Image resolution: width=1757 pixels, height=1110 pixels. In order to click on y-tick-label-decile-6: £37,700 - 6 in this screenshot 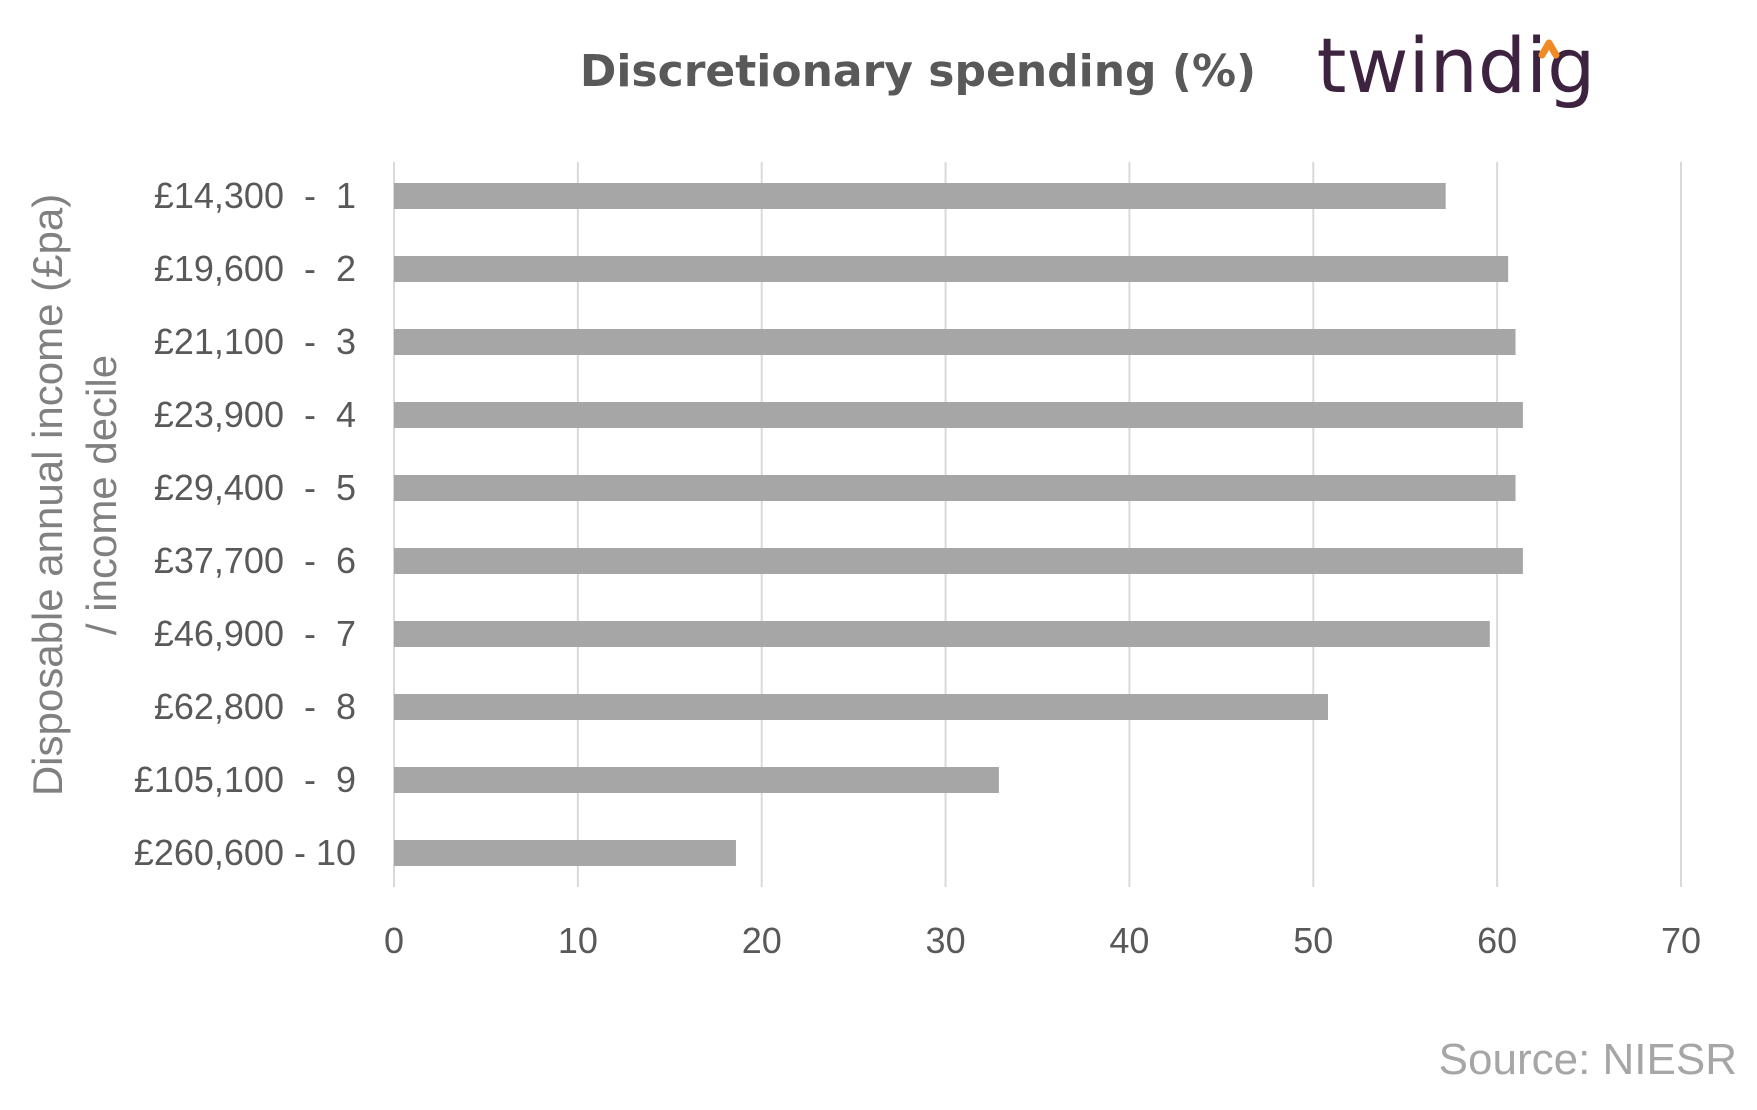, I will do `click(255, 560)`.